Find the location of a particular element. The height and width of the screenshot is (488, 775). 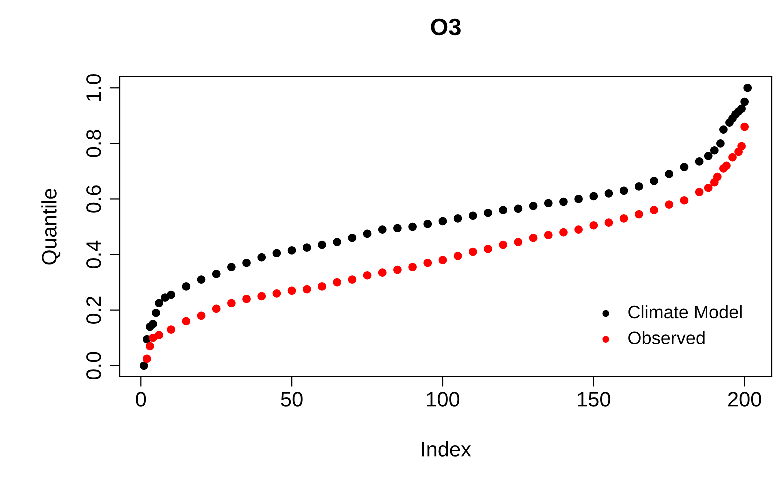

x-tick-label: 200 is located at coordinates (745, 399).